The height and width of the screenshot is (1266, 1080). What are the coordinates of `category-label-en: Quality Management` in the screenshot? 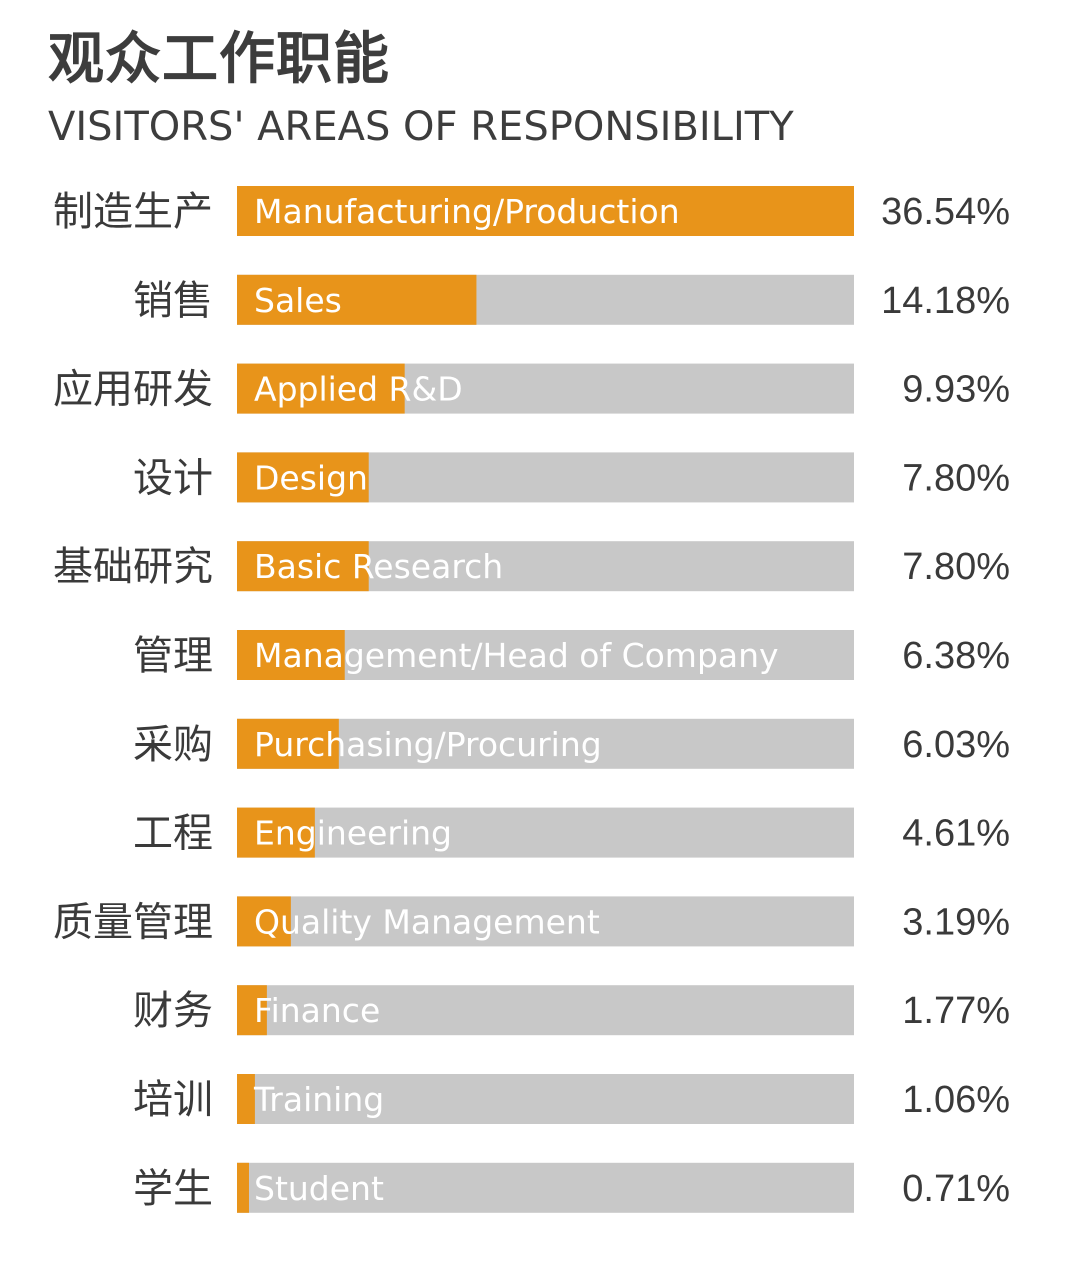 It's located at (427, 921).